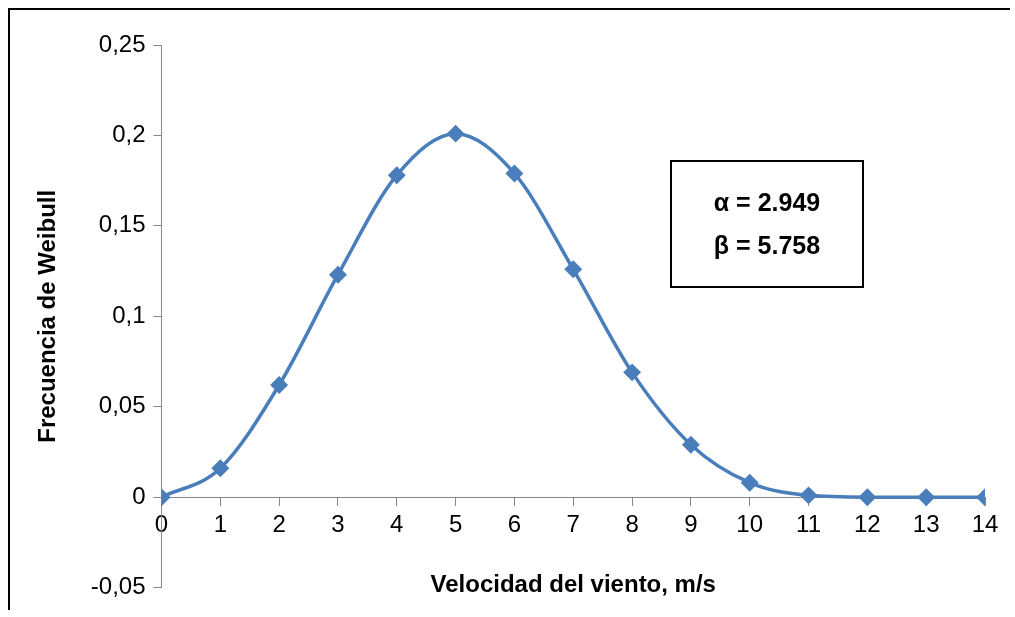  Describe the element at coordinates (985, 524) in the screenshot. I see `x-tick-label: 14` at that location.